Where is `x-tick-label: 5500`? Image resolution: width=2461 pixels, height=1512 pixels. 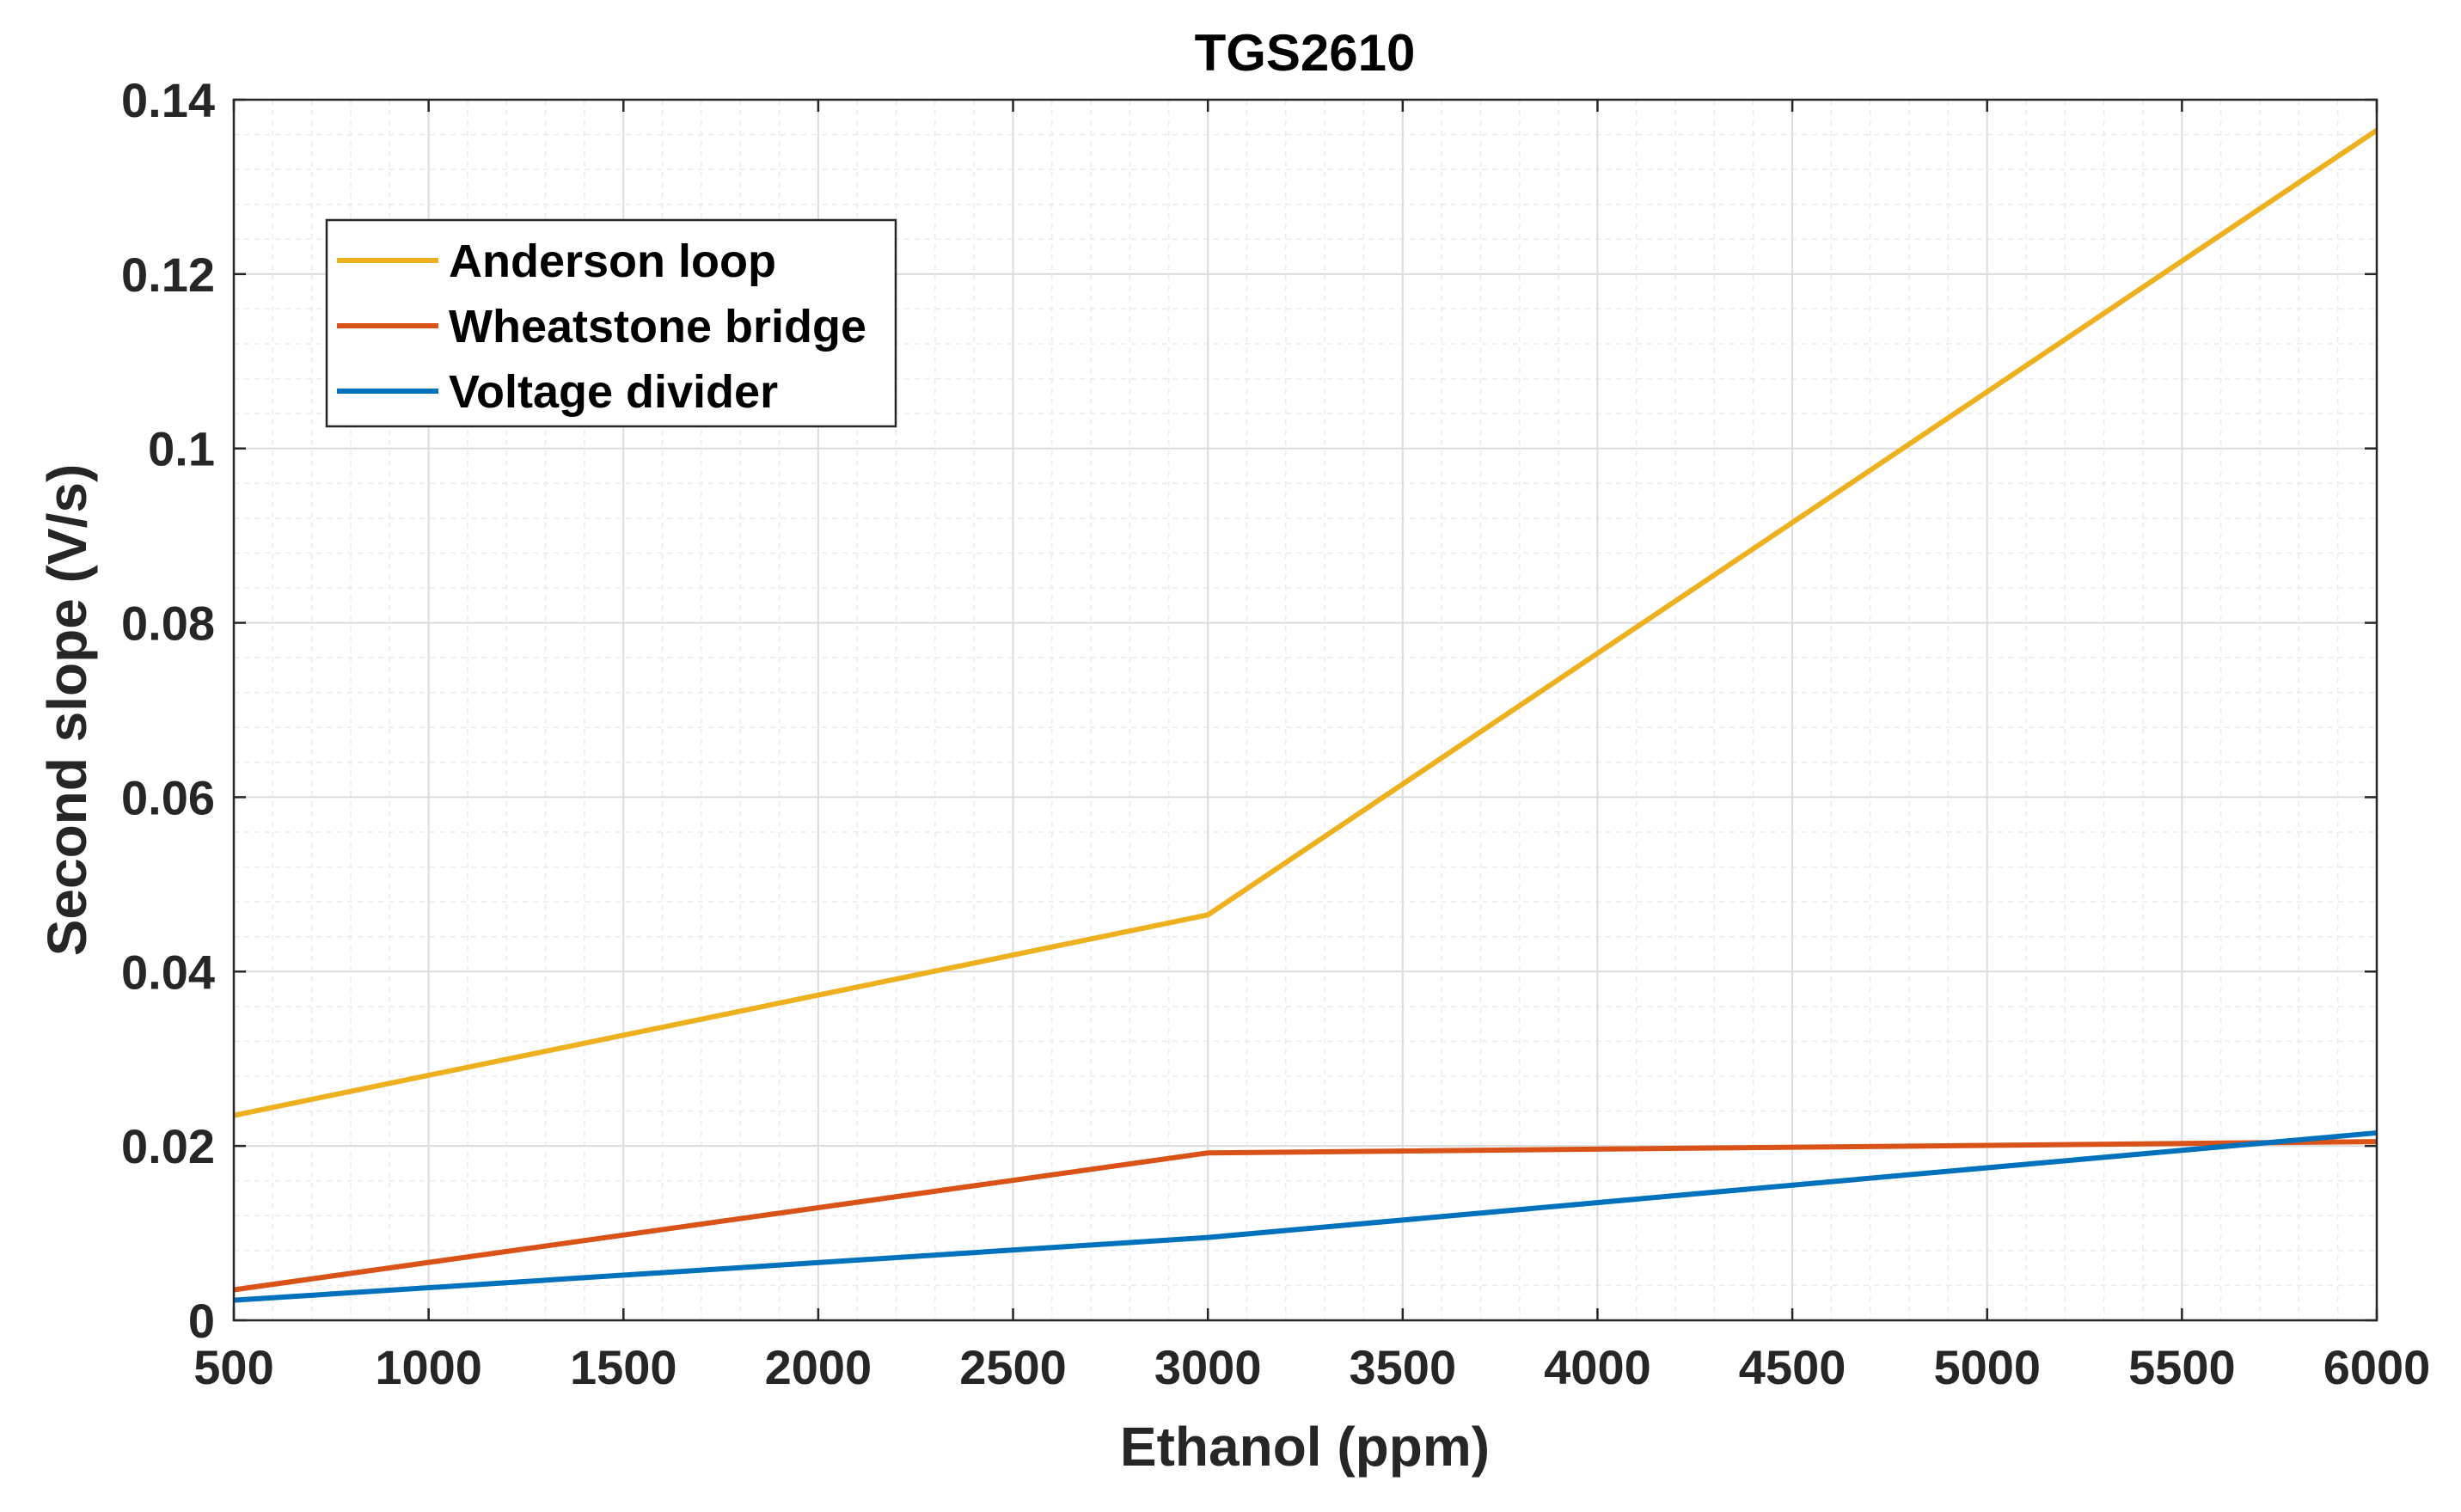 x-tick-label: 5500 is located at coordinates (2182, 1367).